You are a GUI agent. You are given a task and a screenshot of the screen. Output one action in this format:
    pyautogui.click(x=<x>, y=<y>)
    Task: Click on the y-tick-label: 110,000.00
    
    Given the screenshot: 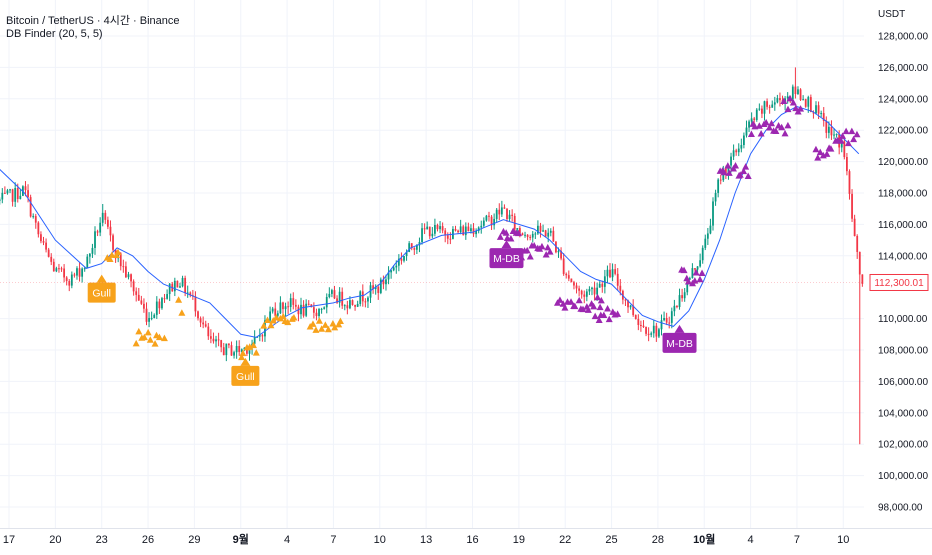 What is the action you would take?
    pyautogui.click(x=903, y=319)
    